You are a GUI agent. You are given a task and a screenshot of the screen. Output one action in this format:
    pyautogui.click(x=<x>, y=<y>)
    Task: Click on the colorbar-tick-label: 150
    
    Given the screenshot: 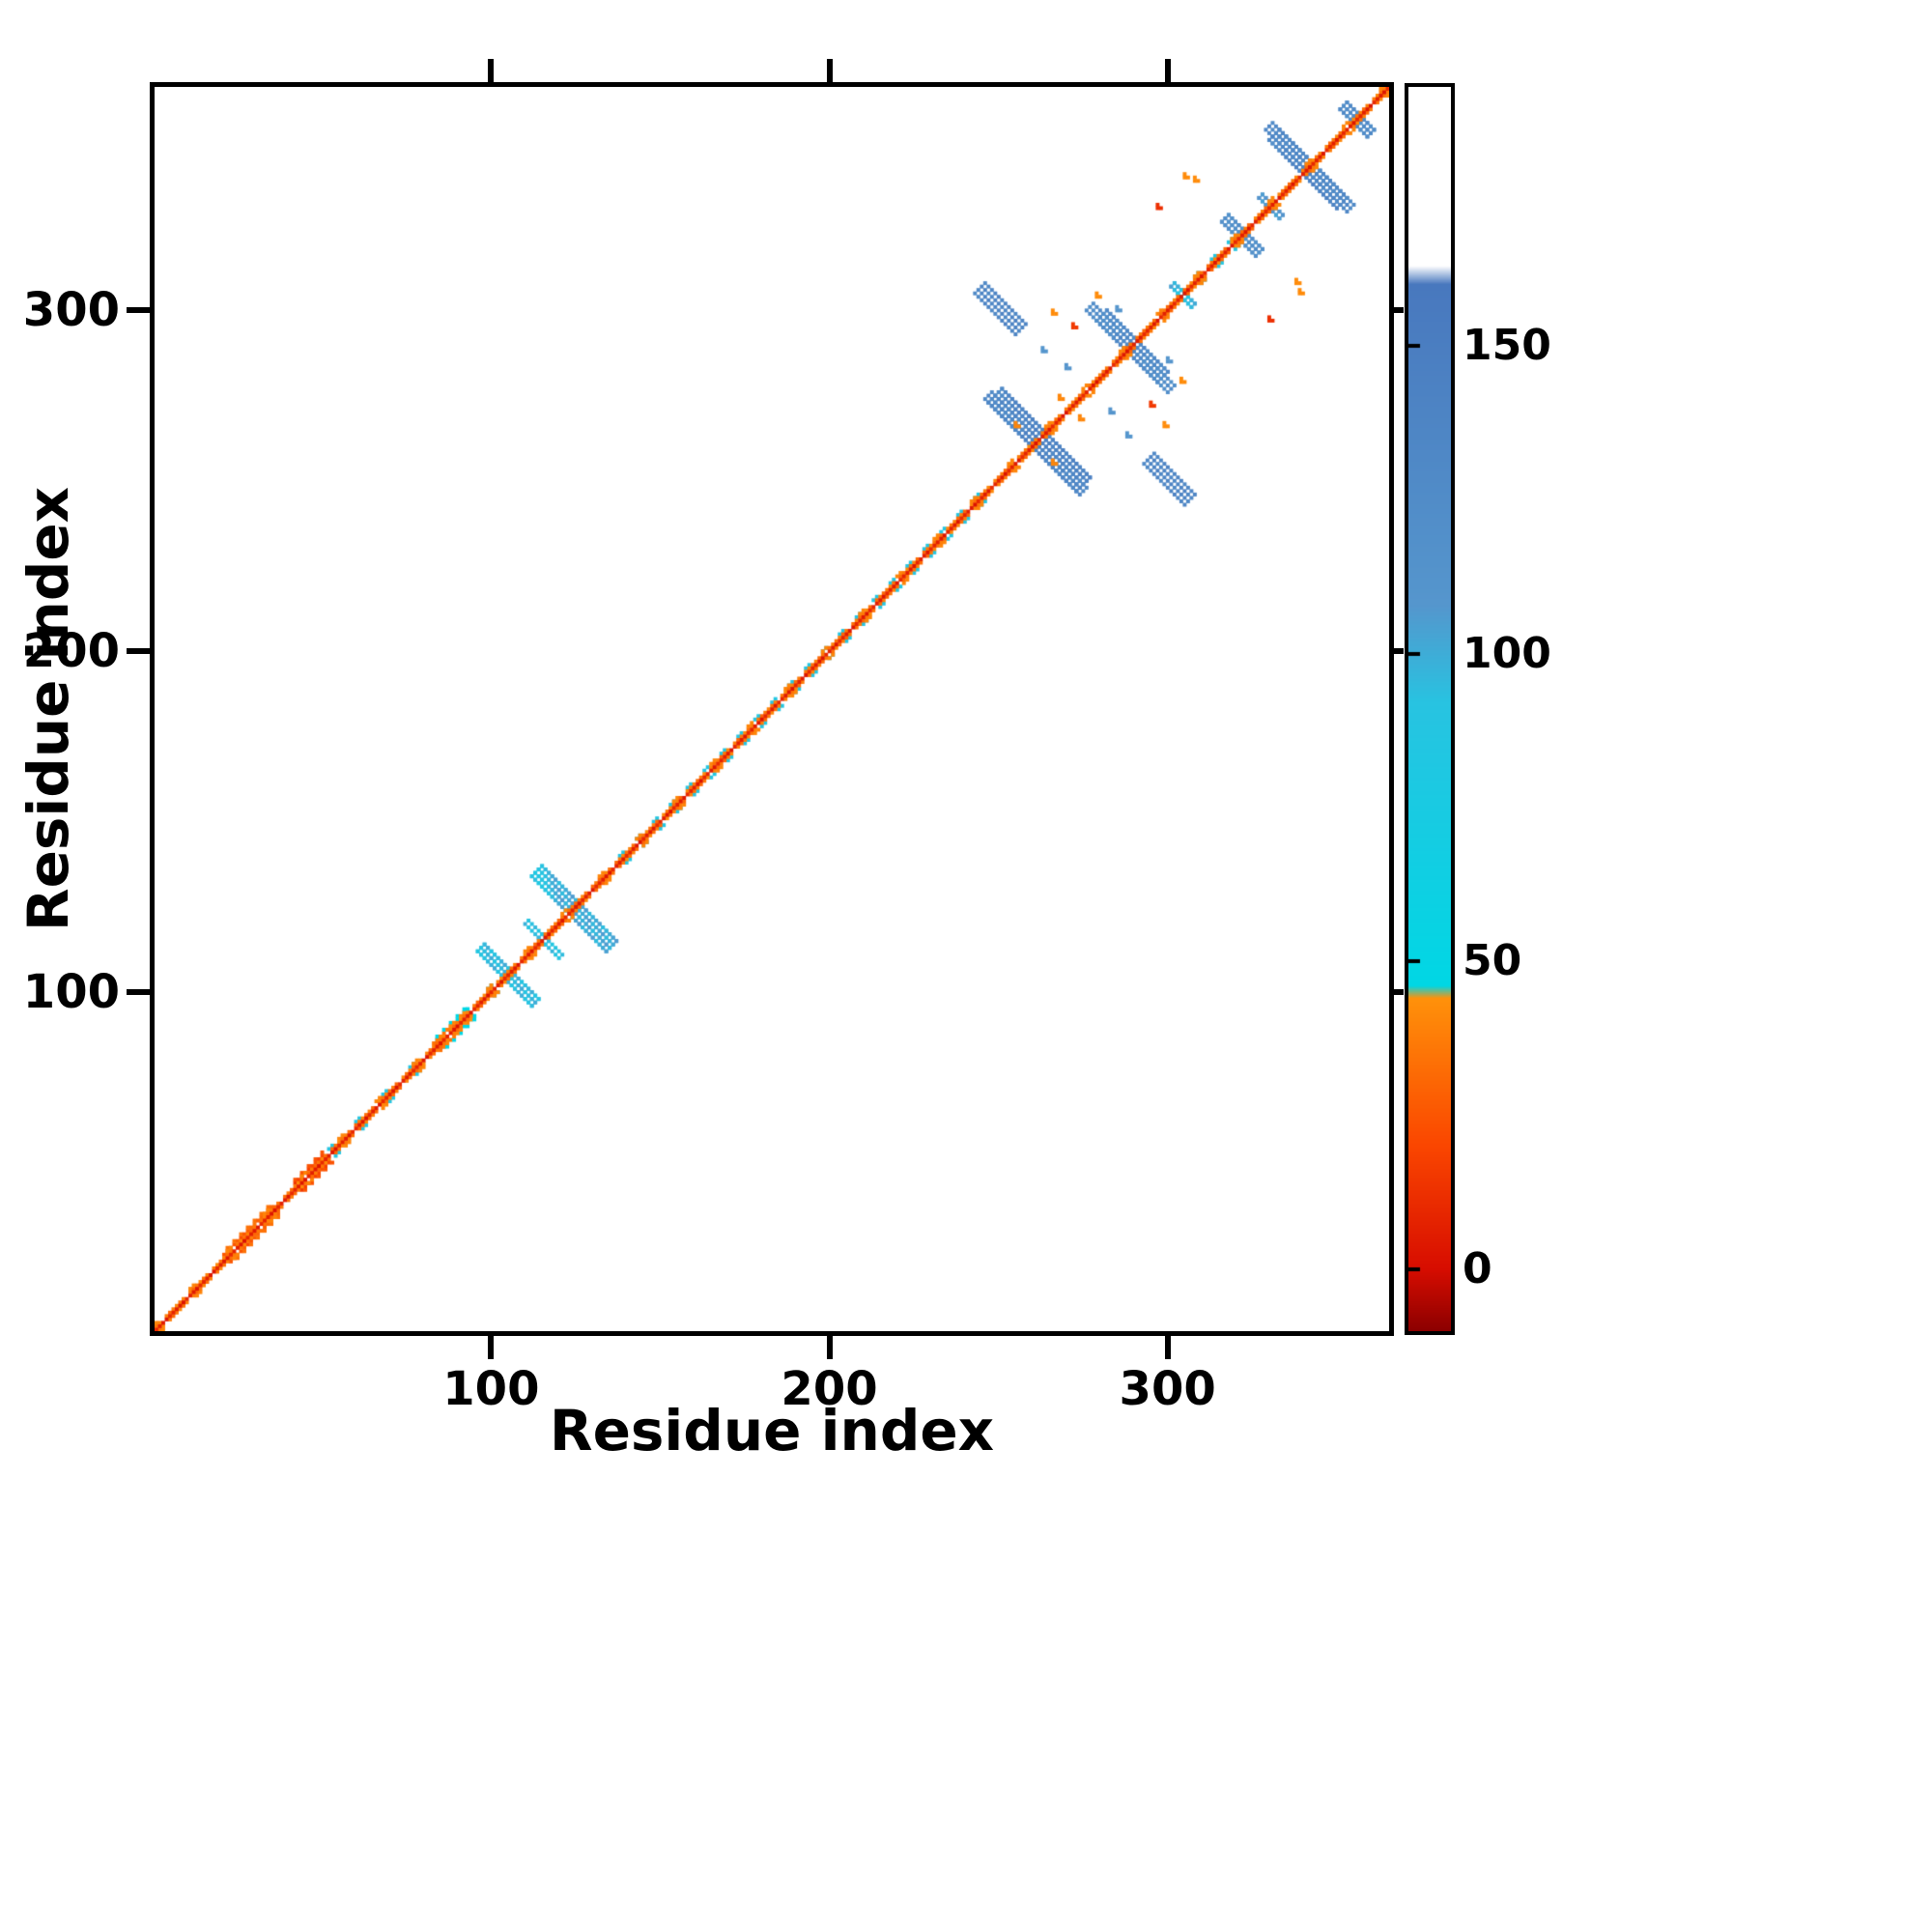 What is the action you would take?
    pyautogui.click(x=1507, y=345)
    